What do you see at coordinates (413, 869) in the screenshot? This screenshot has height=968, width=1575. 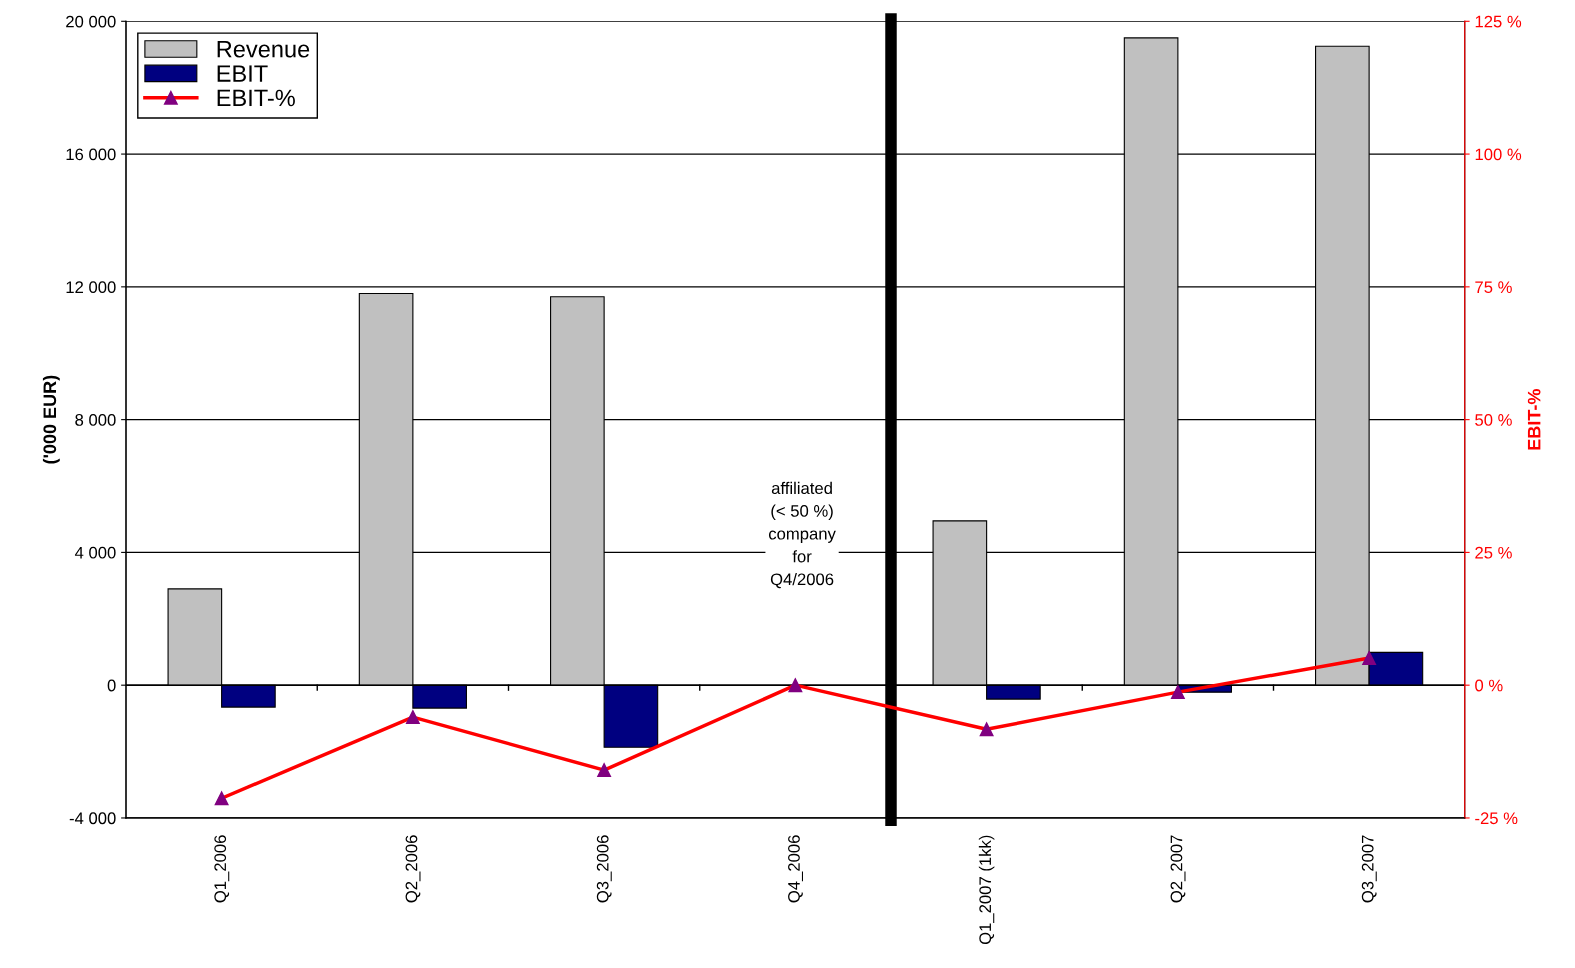 I see `x-tick-label: Q2_2006` at bounding box center [413, 869].